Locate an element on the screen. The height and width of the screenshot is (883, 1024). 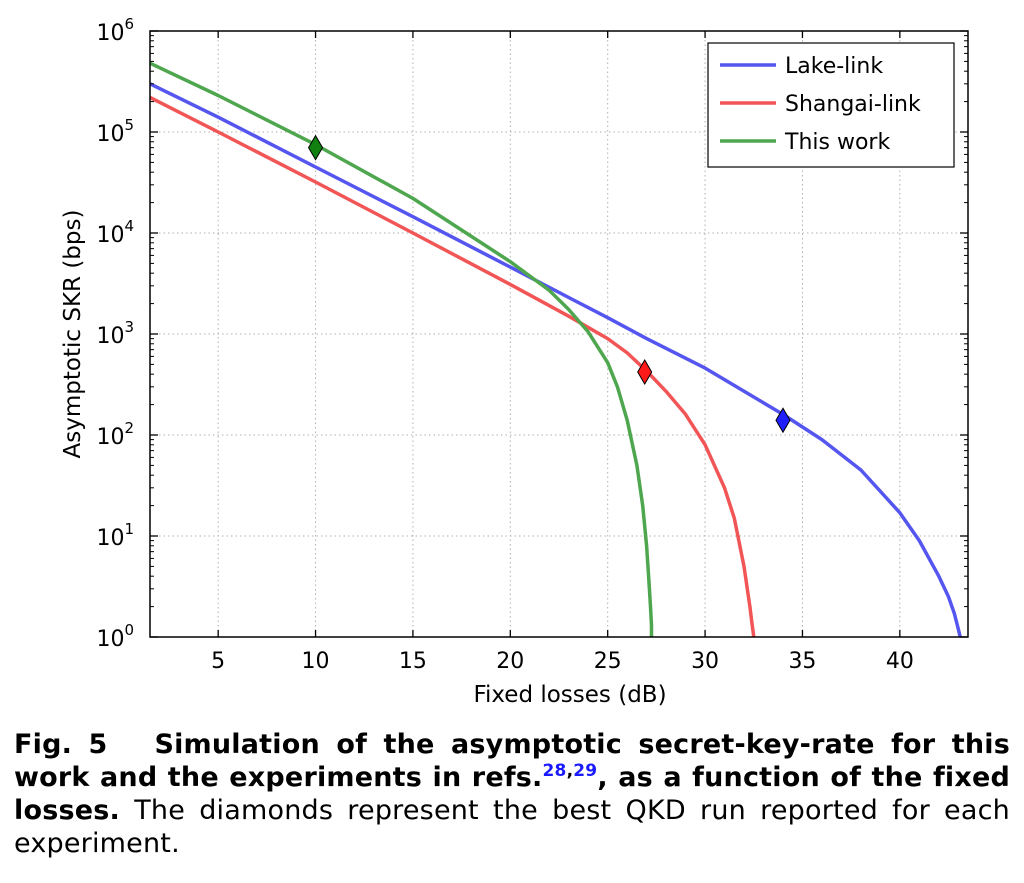
ref-link-29: 29 is located at coordinates (585, 771).